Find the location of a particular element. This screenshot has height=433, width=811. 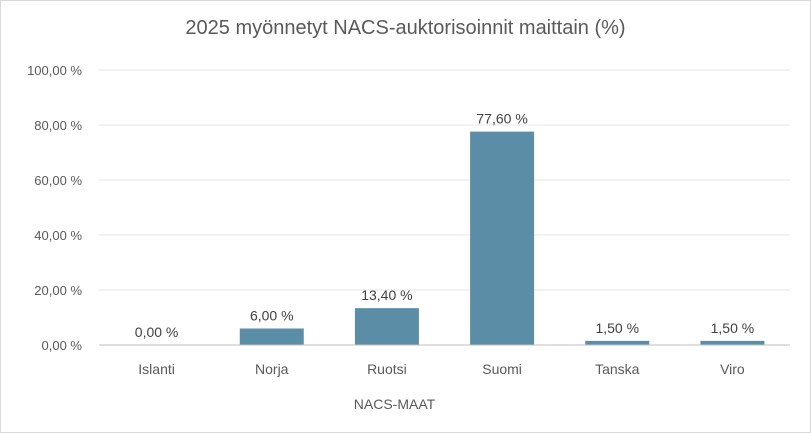

y-tick-label: 0,00 % is located at coordinates (62, 345).